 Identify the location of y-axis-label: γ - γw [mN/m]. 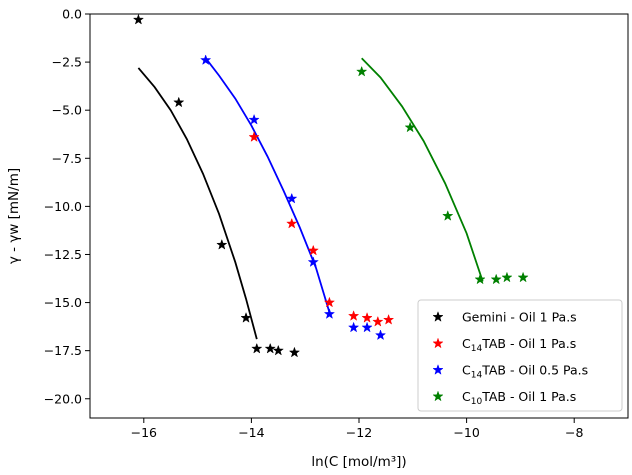
(14, 216).